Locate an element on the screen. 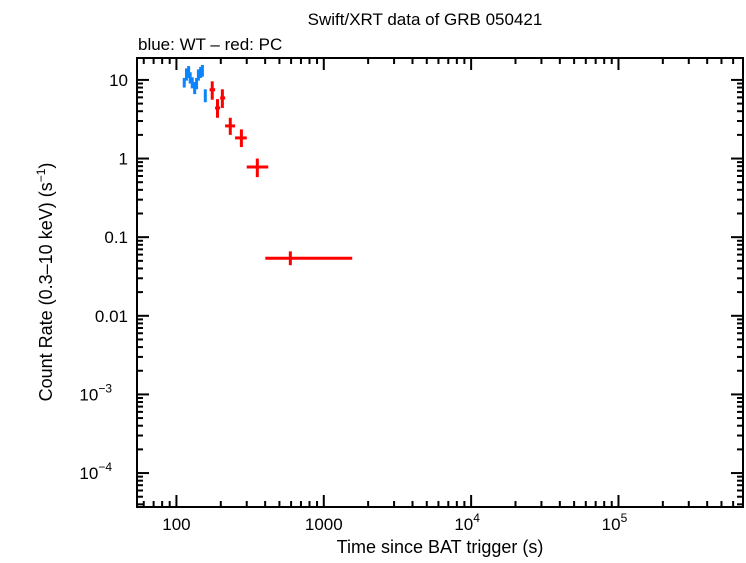 This screenshot has height=563, width=746. x-axis-label: Time since BAT trigger (s) is located at coordinates (440, 547).